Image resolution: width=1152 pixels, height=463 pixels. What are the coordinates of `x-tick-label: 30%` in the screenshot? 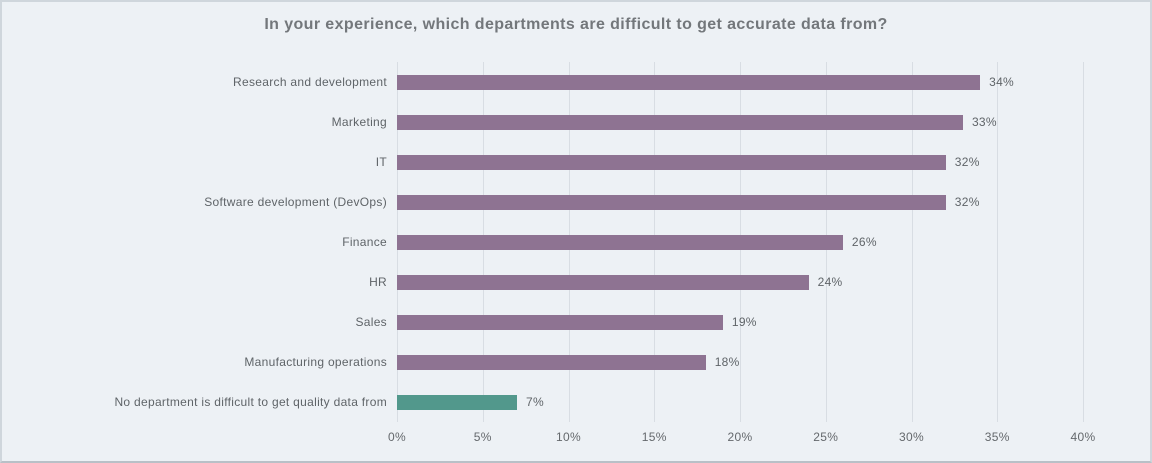 It's located at (911, 437).